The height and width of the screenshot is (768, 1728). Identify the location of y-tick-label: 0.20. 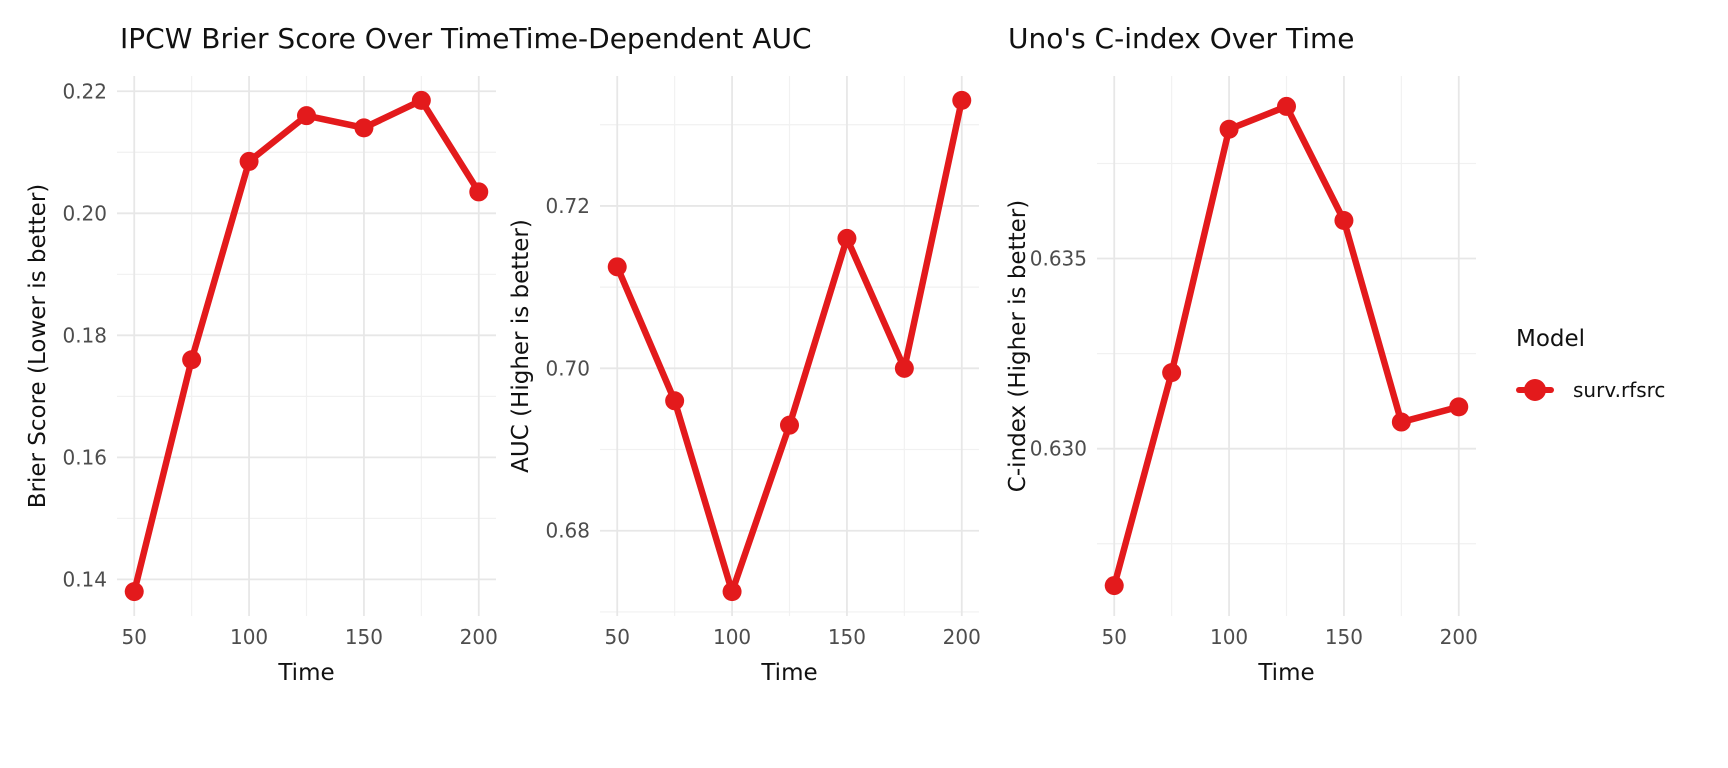
(84, 213).